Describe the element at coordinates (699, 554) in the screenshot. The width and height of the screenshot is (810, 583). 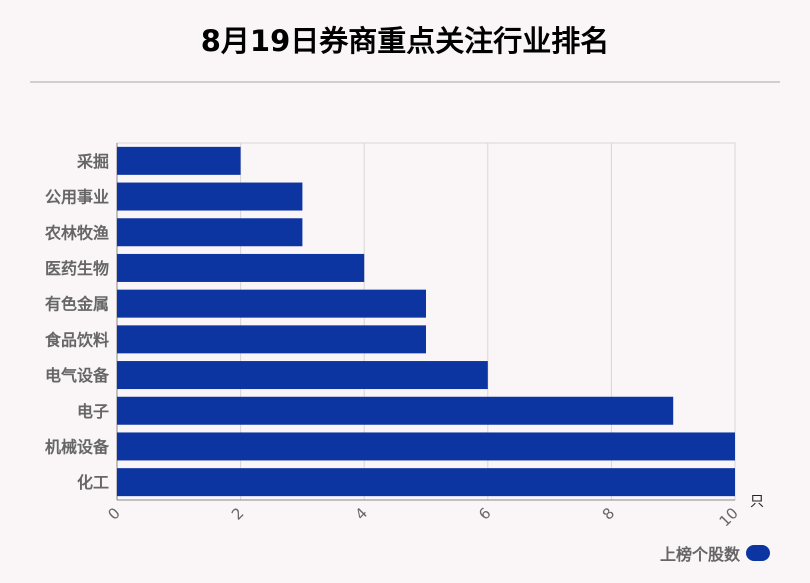
I see `legend-label: 上榜个股数` at that location.